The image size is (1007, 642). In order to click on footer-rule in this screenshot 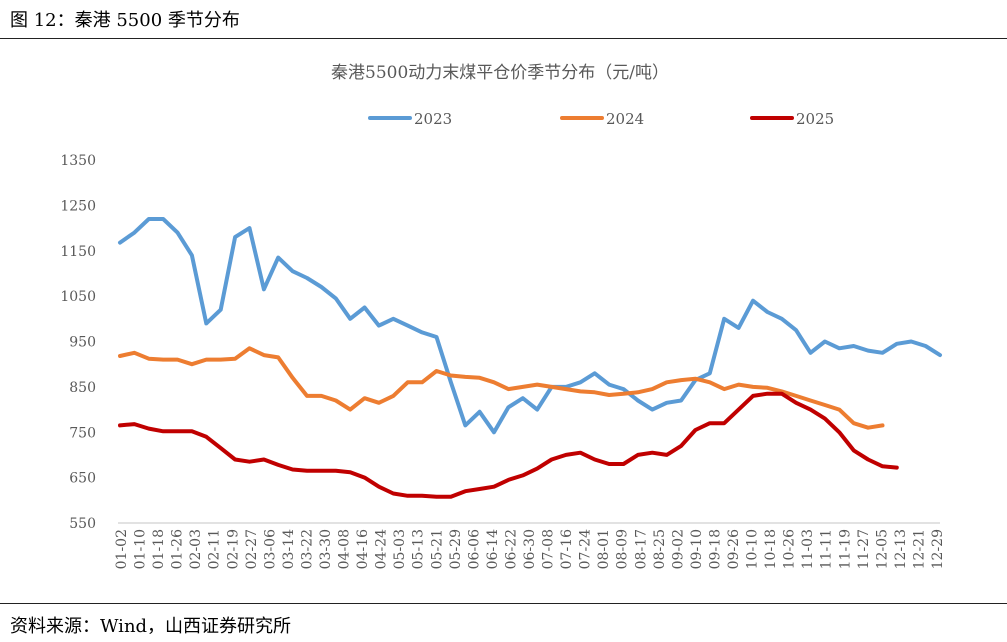, I will do `click(503, 603)`.